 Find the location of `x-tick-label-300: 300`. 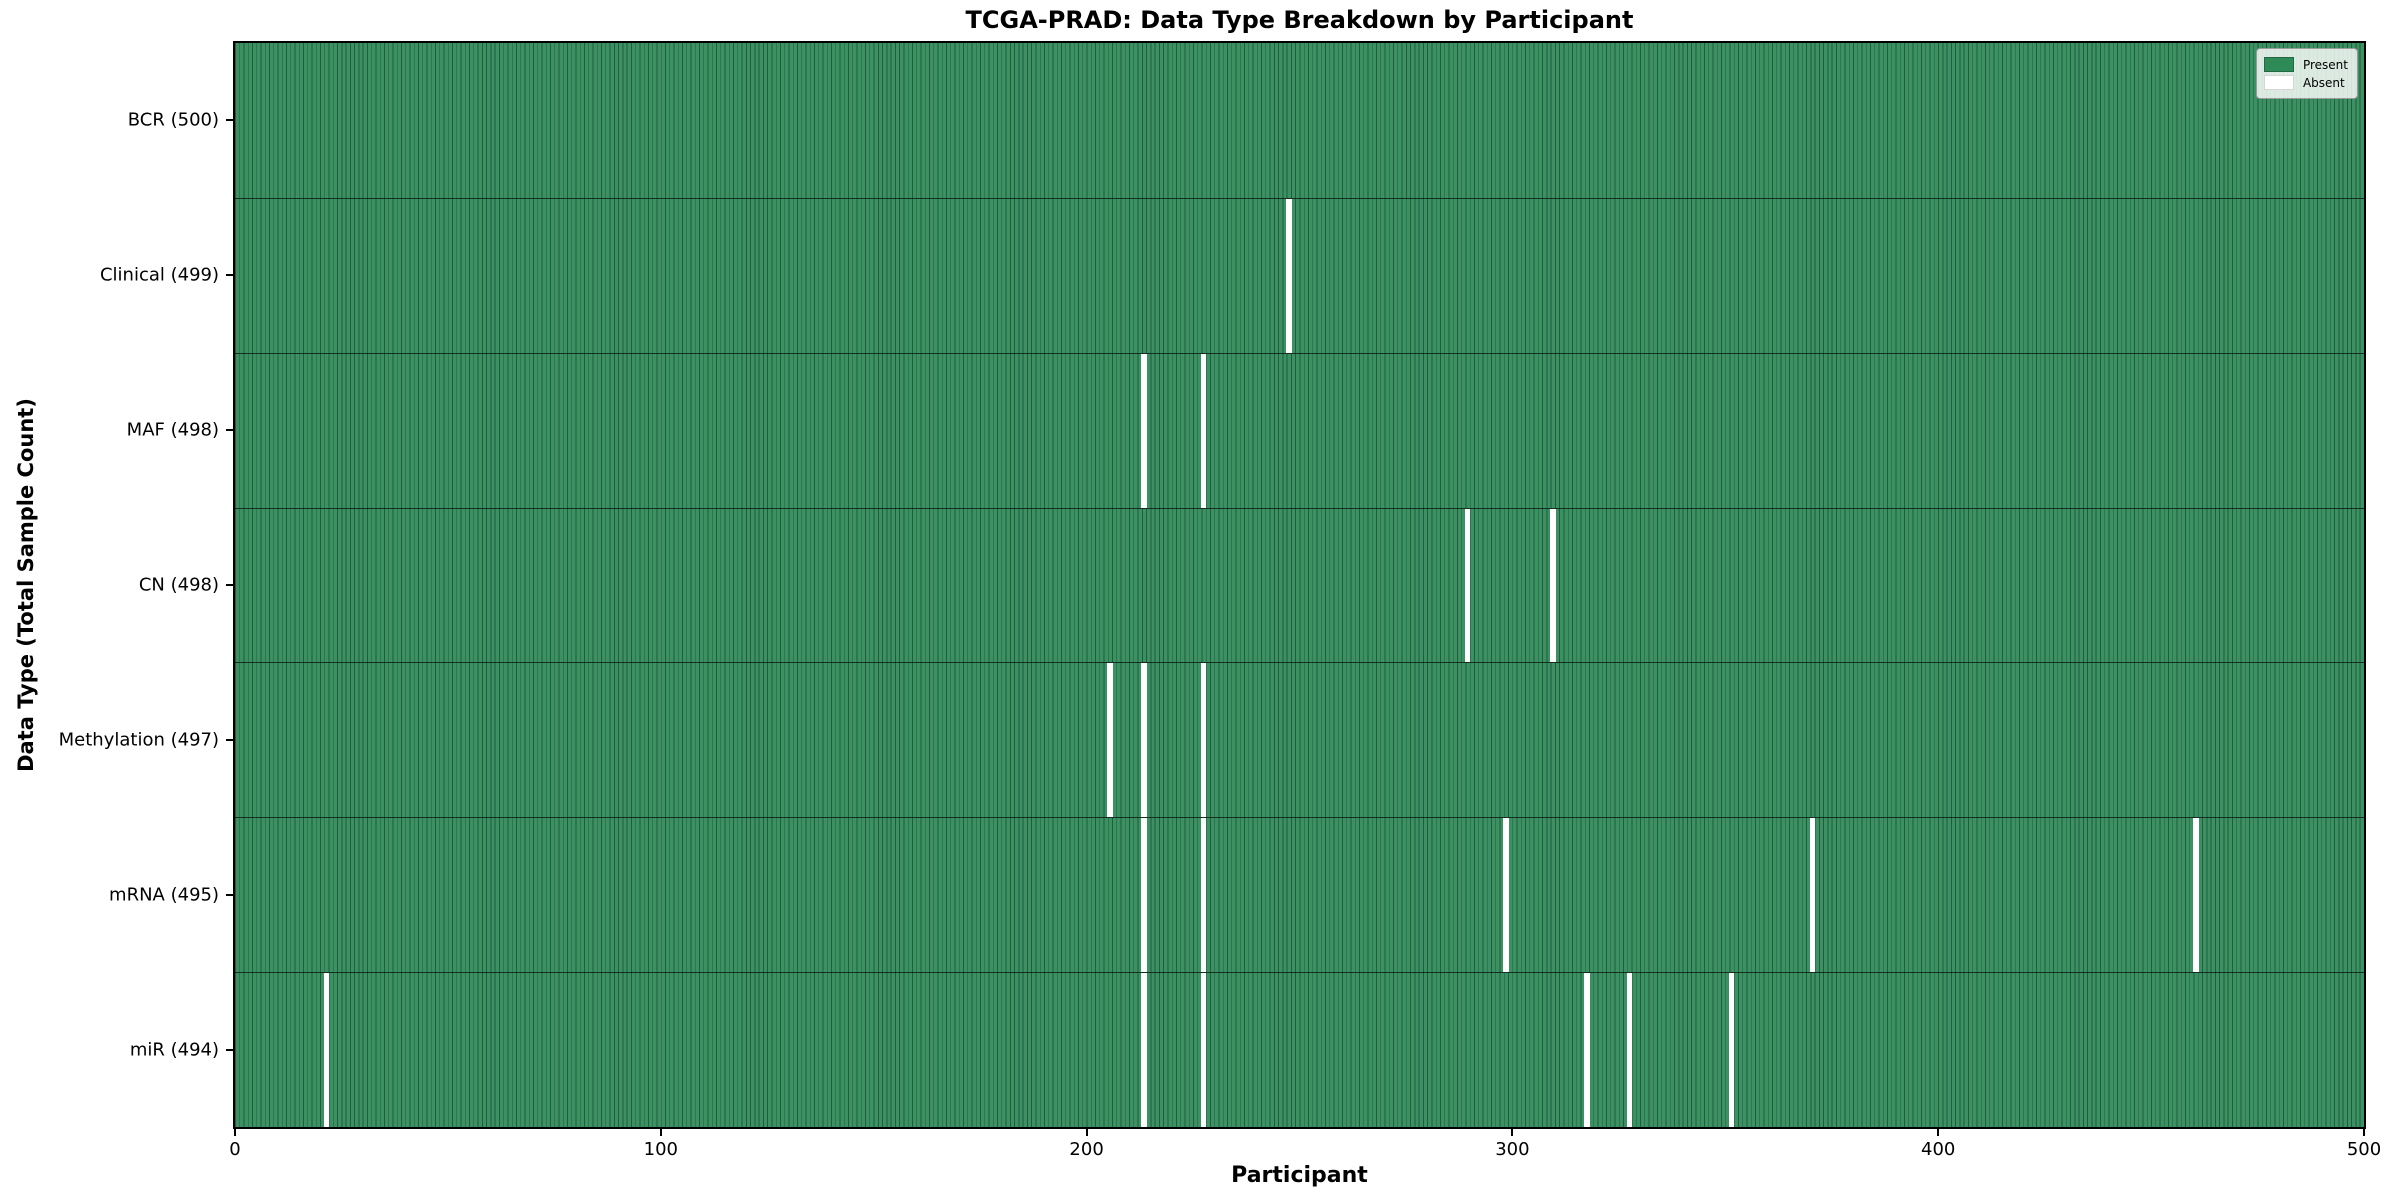

x-tick-label-300: 300 is located at coordinates (1512, 1149).